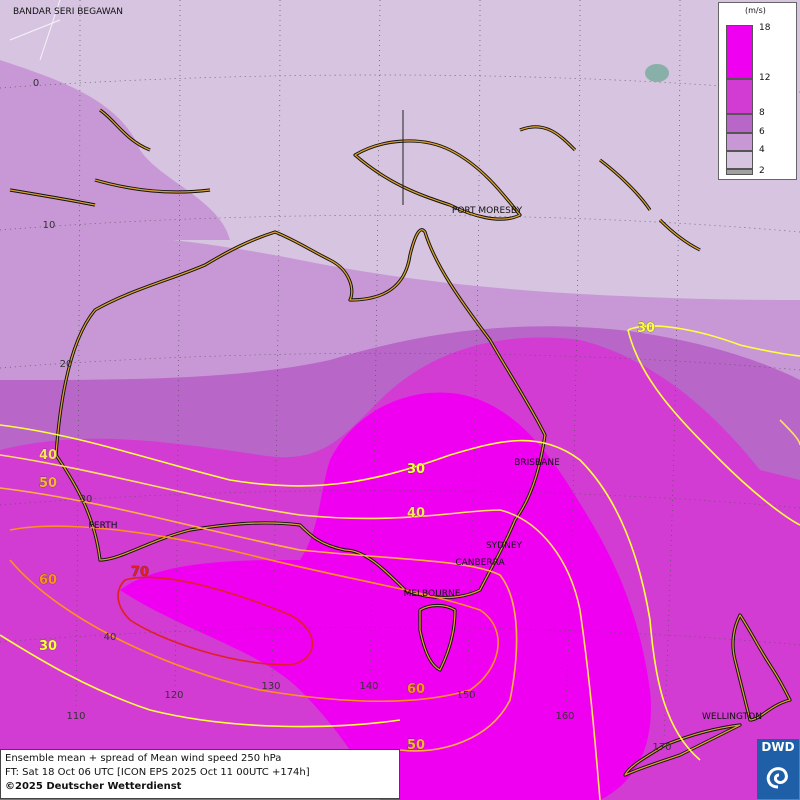 The image size is (800, 800). Describe the element at coordinates (36, 83) in the screenshot. I see `grid-label: 0` at that location.